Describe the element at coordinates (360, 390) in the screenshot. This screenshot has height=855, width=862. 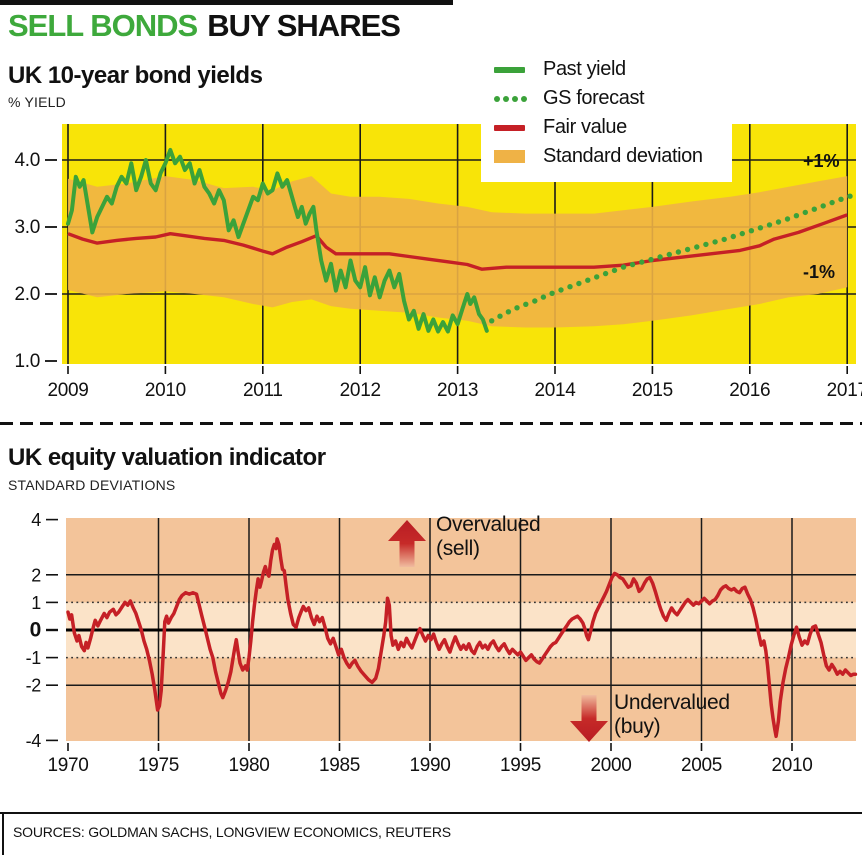
I see `svg-text: 2012` at that location.